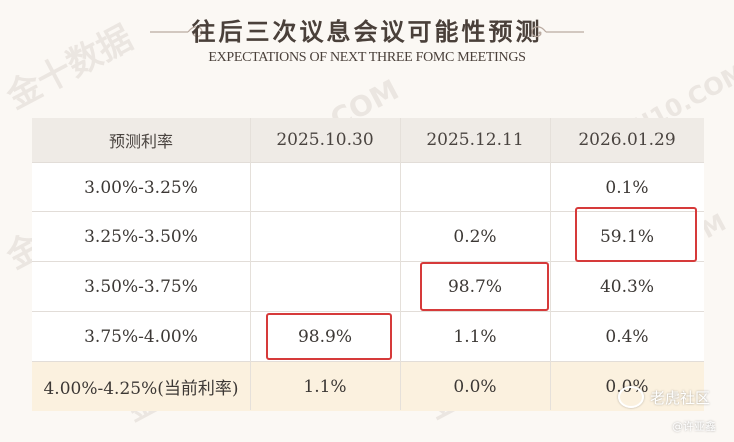 The width and height of the screenshot is (734, 442). Describe the element at coordinates (140, 141) in the screenshot. I see `column-header-rate: 预测利率` at that location.